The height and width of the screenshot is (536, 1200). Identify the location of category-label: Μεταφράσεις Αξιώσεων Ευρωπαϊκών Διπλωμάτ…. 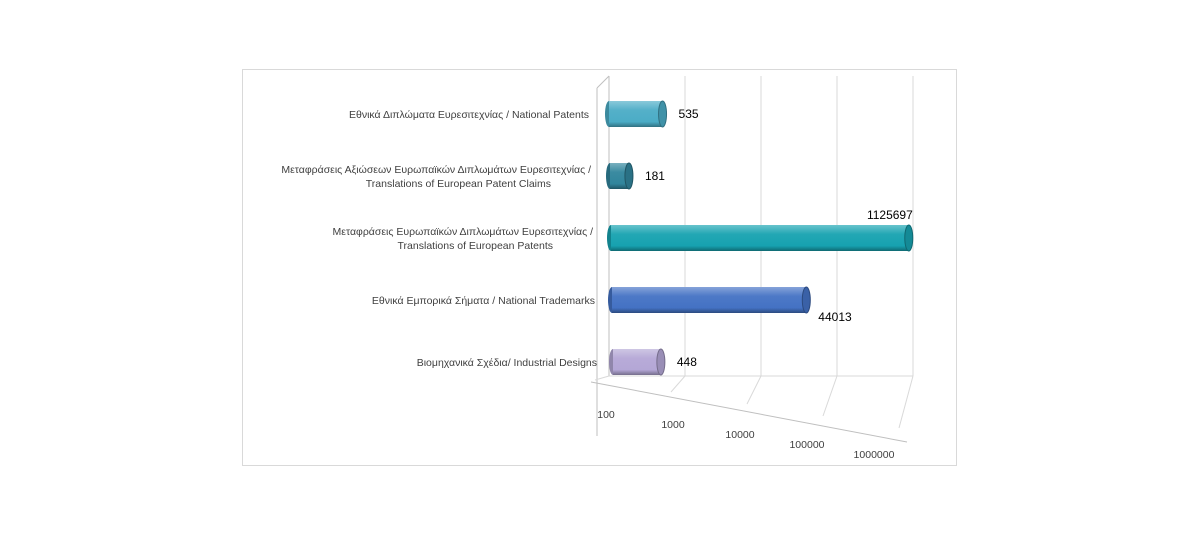
(436, 170).